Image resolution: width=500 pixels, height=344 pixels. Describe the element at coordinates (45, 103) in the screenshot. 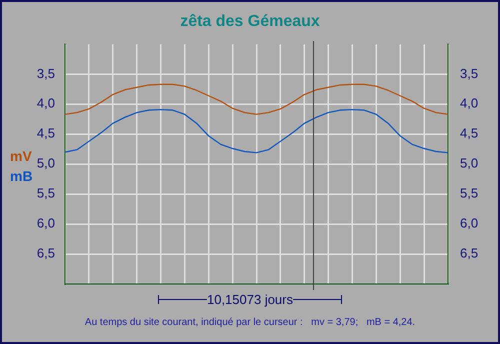

I see `y-tick-label: 4,0` at that location.